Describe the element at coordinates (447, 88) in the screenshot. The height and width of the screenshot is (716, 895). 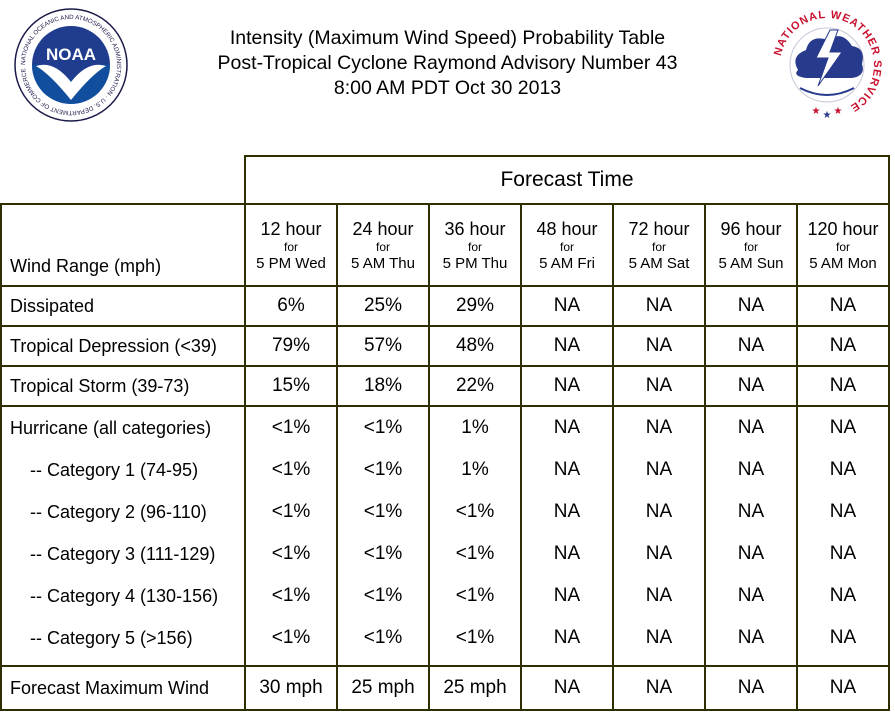
I see `title-line-3: 8:00 AM PDT Oct 30 2013` at that location.